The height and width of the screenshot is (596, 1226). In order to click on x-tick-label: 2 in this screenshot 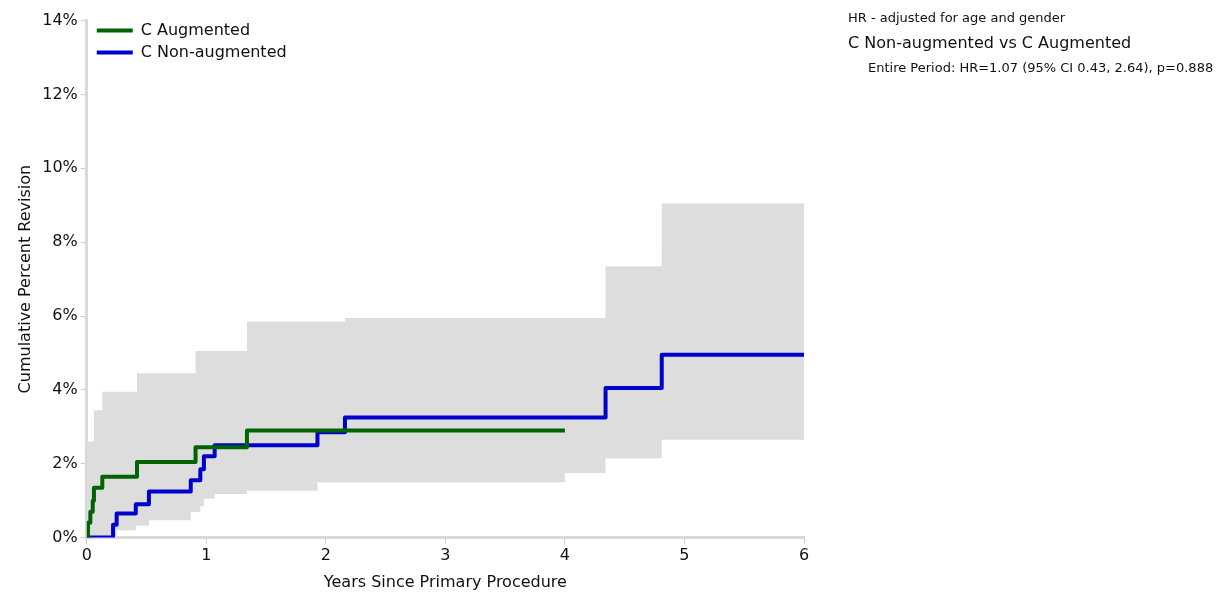, I will do `click(325, 555)`.